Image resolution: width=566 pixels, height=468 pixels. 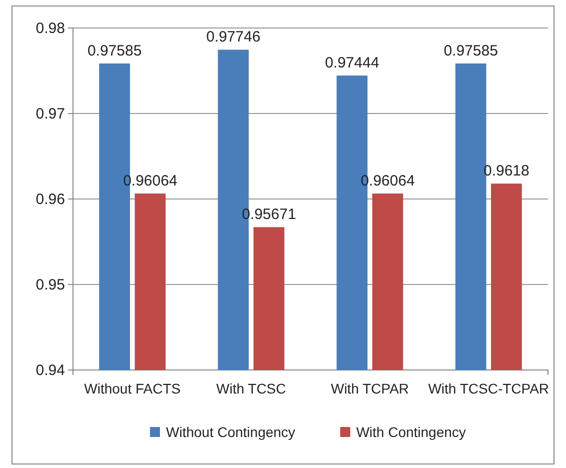 I want to click on legend-label: With Contingency, so click(x=411, y=432).